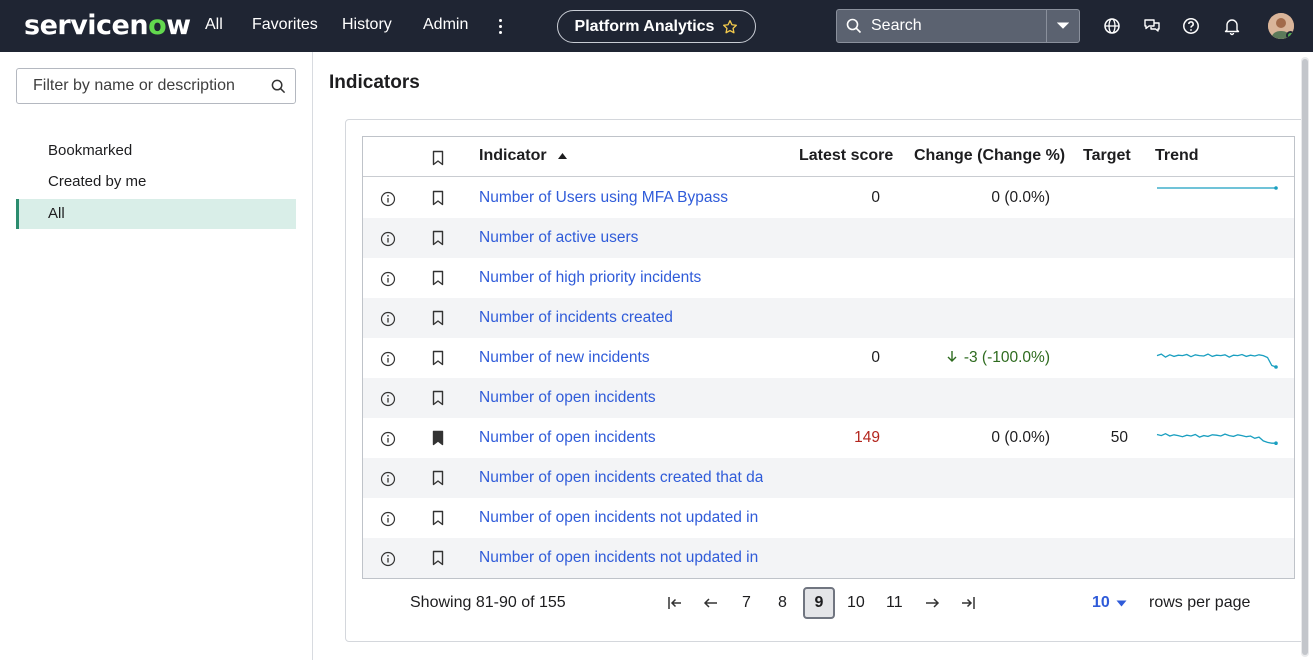 The image size is (1313, 660). What do you see at coordinates (90, 150) in the screenshot?
I see `sidebar-item-bookmarked: Bookmarked` at bounding box center [90, 150].